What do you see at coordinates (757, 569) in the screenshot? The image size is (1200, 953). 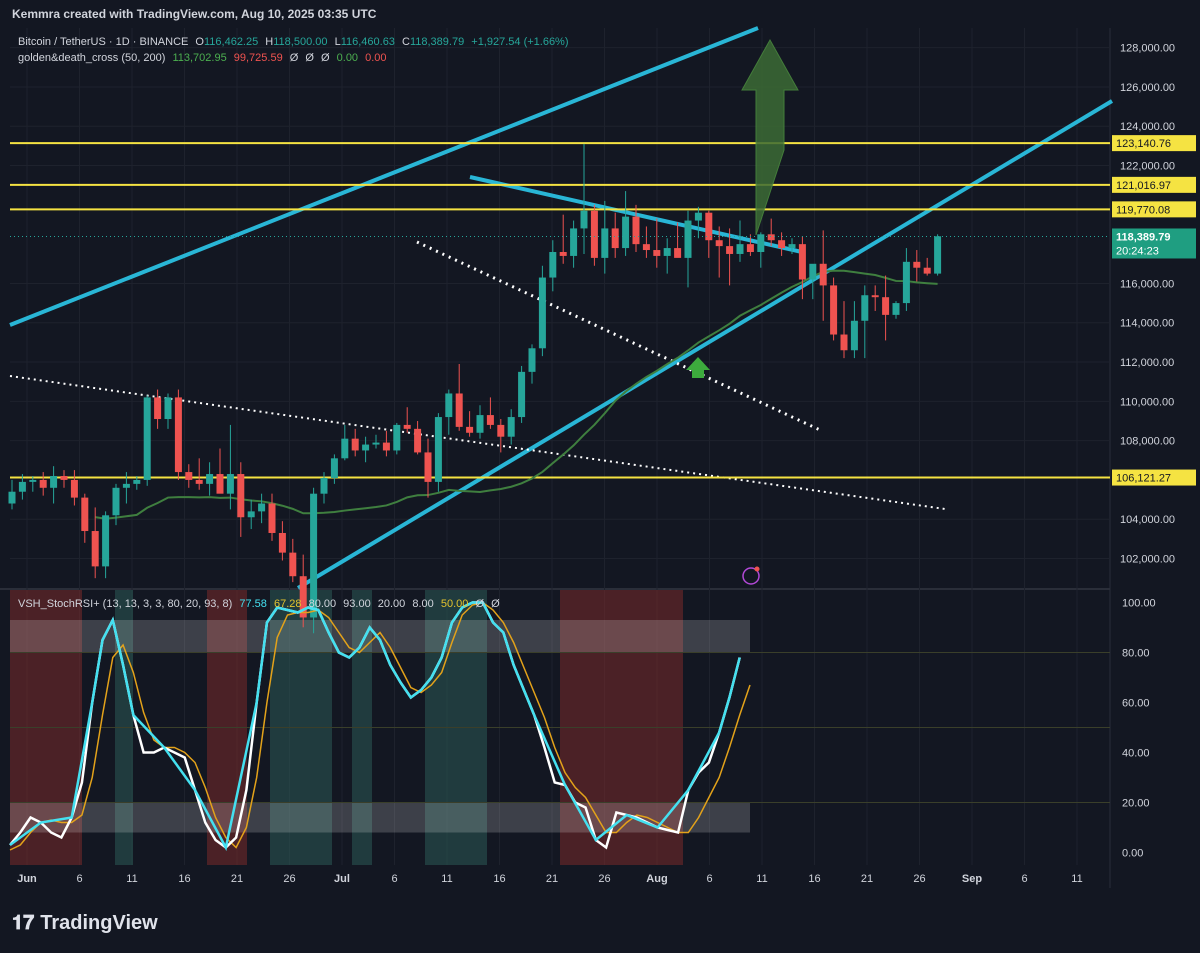 I see `alert-dot-icon` at bounding box center [757, 569].